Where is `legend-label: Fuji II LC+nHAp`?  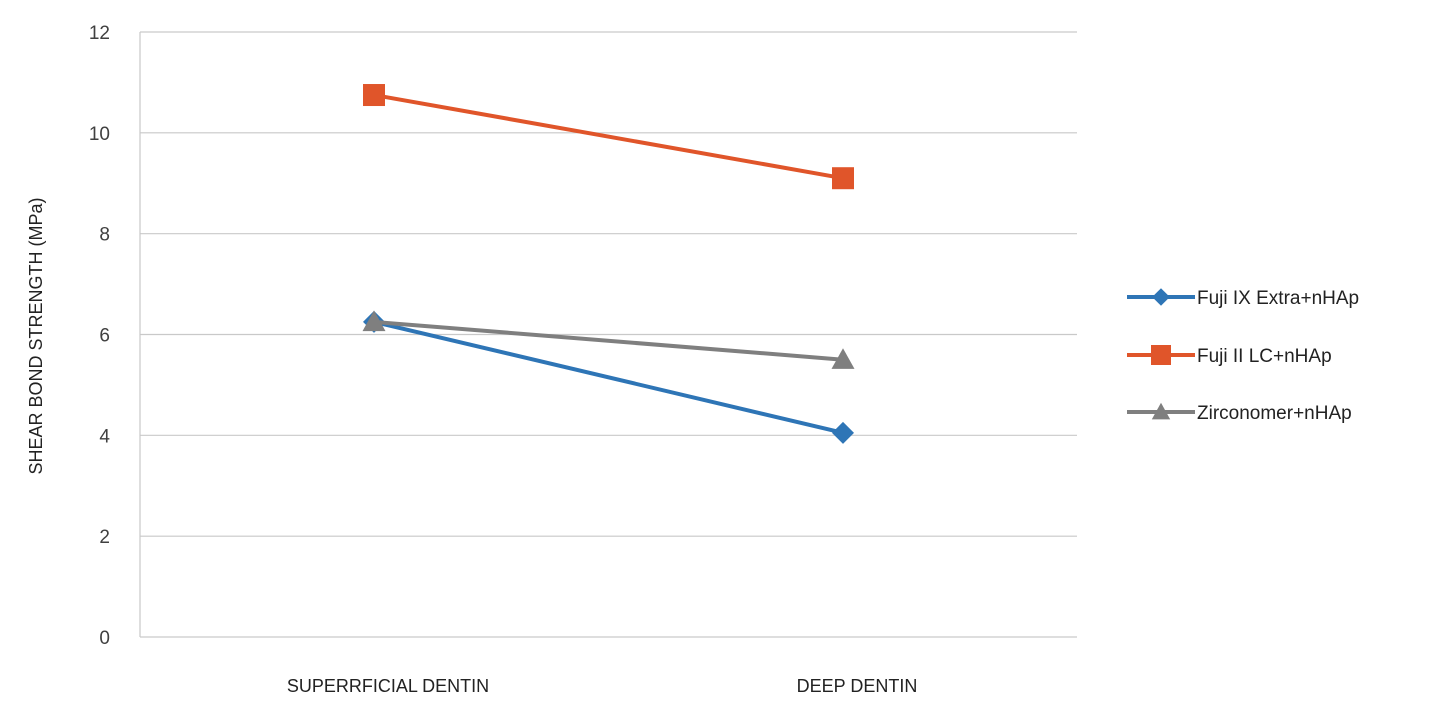 legend-label: Fuji II LC+nHAp is located at coordinates (1264, 356).